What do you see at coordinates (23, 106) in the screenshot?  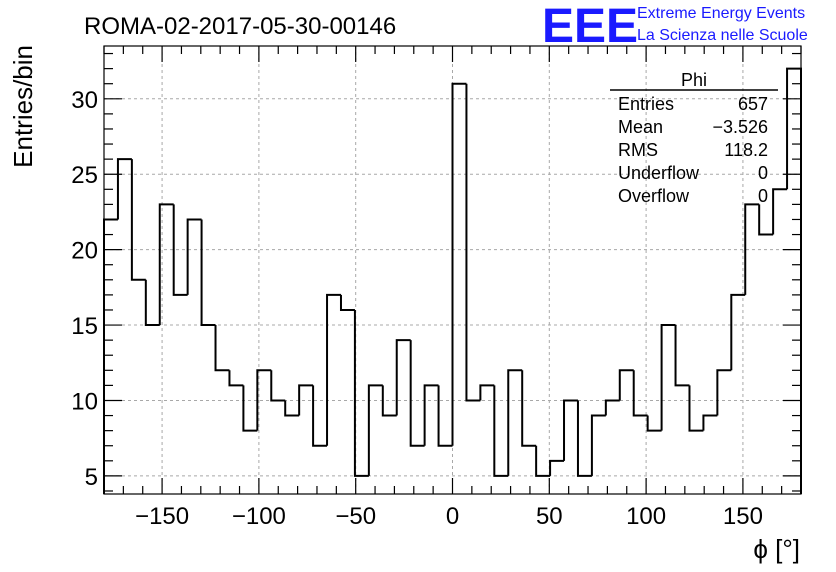 I see `y-axis-title: Entries/bin` at bounding box center [23, 106].